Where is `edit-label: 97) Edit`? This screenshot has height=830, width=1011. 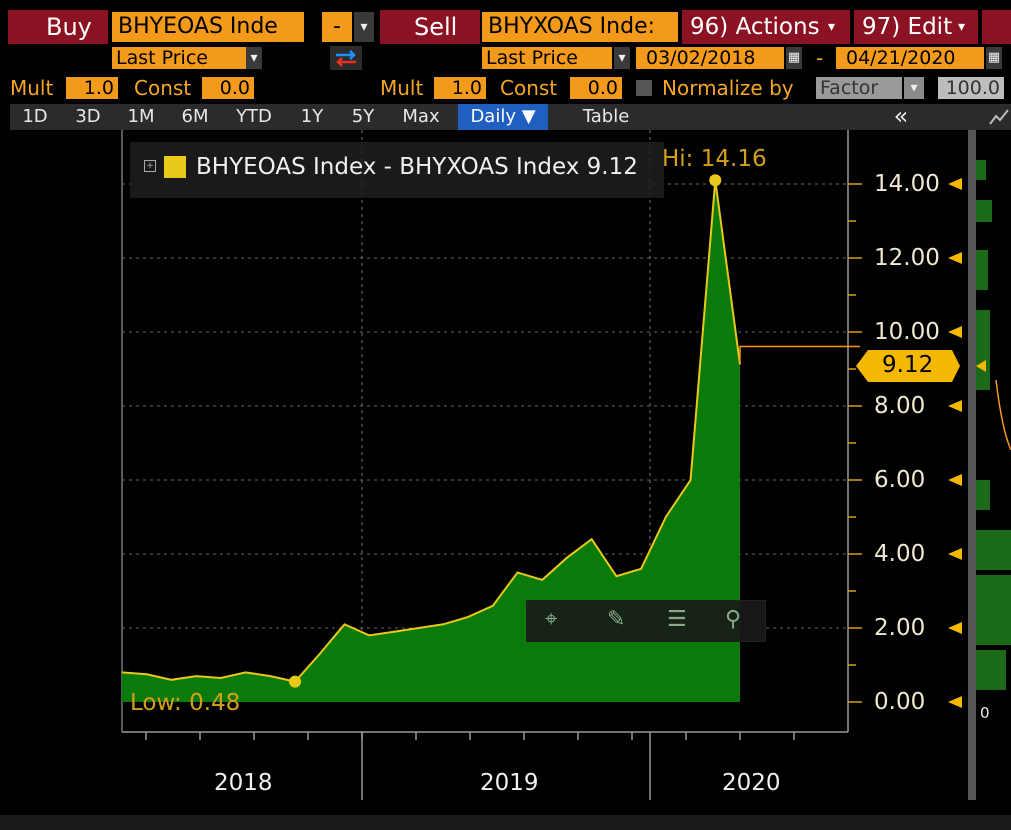
edit-label: 97) Edit is located at coordinates (907, 27).